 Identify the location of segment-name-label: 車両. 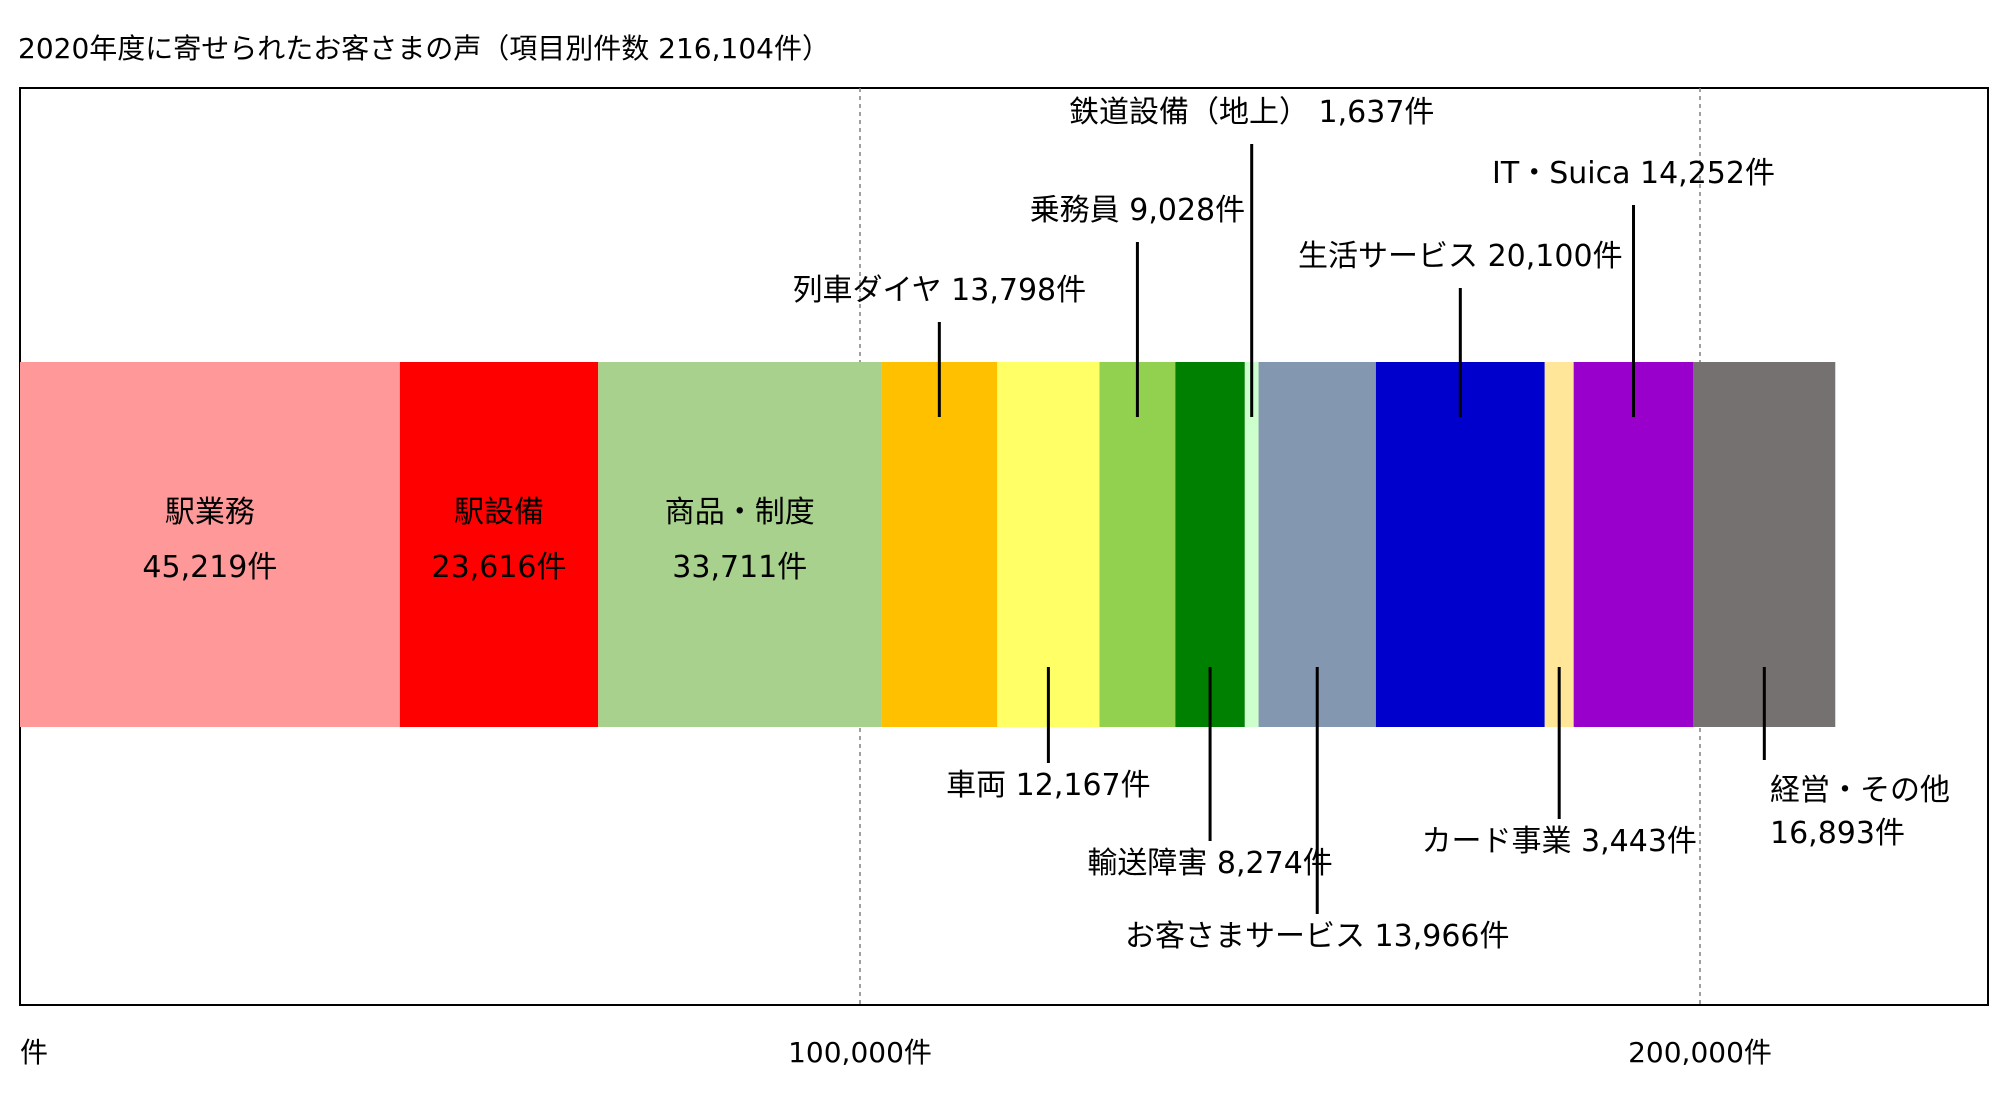
(981, 785).